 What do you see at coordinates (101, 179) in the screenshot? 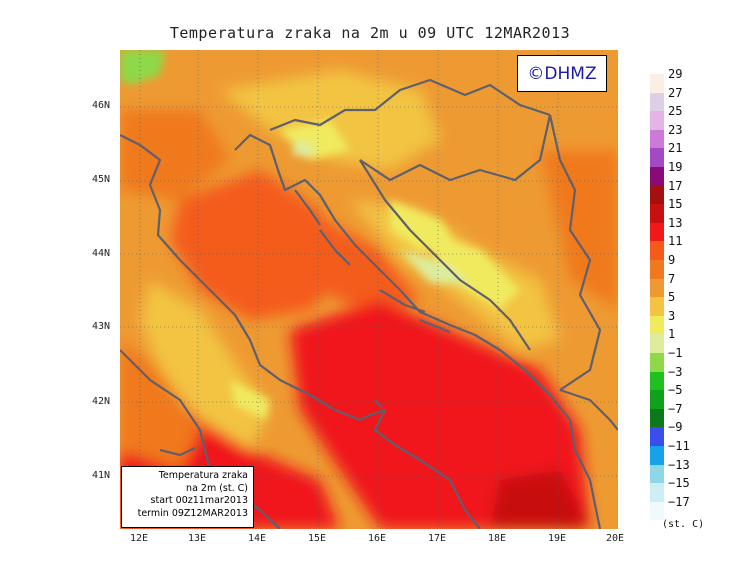
I see `lat-label-45: 45N` at bounding box center [101, 179].